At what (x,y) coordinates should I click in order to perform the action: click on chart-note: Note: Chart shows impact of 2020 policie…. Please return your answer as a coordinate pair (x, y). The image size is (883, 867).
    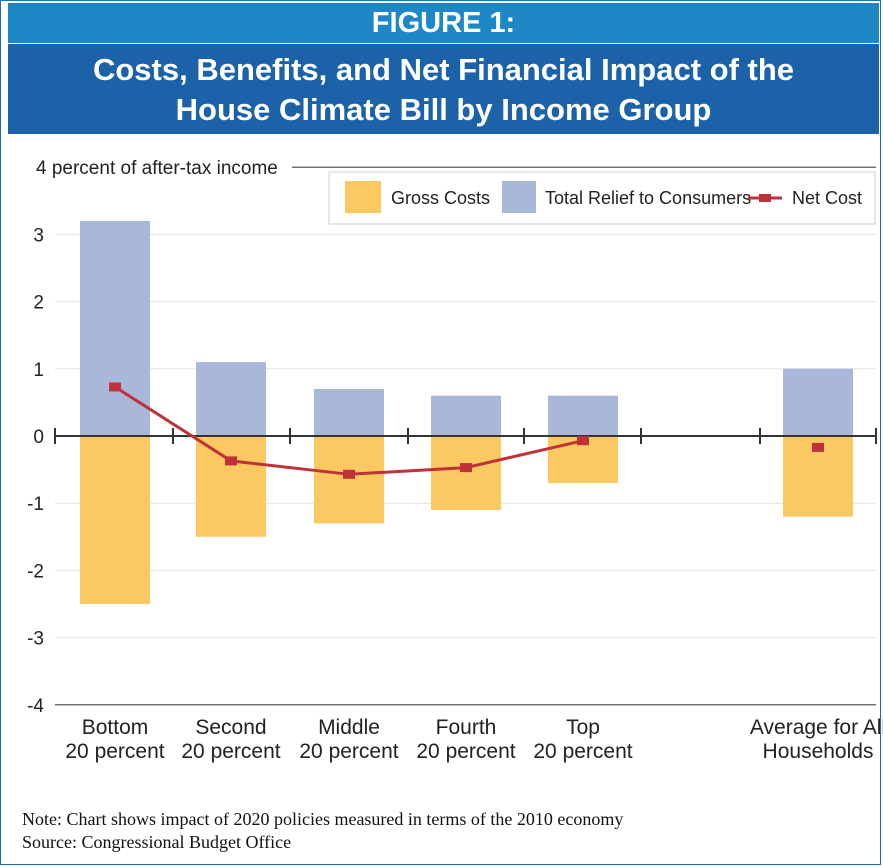
    Looking at the image, I should click on (323, 819).